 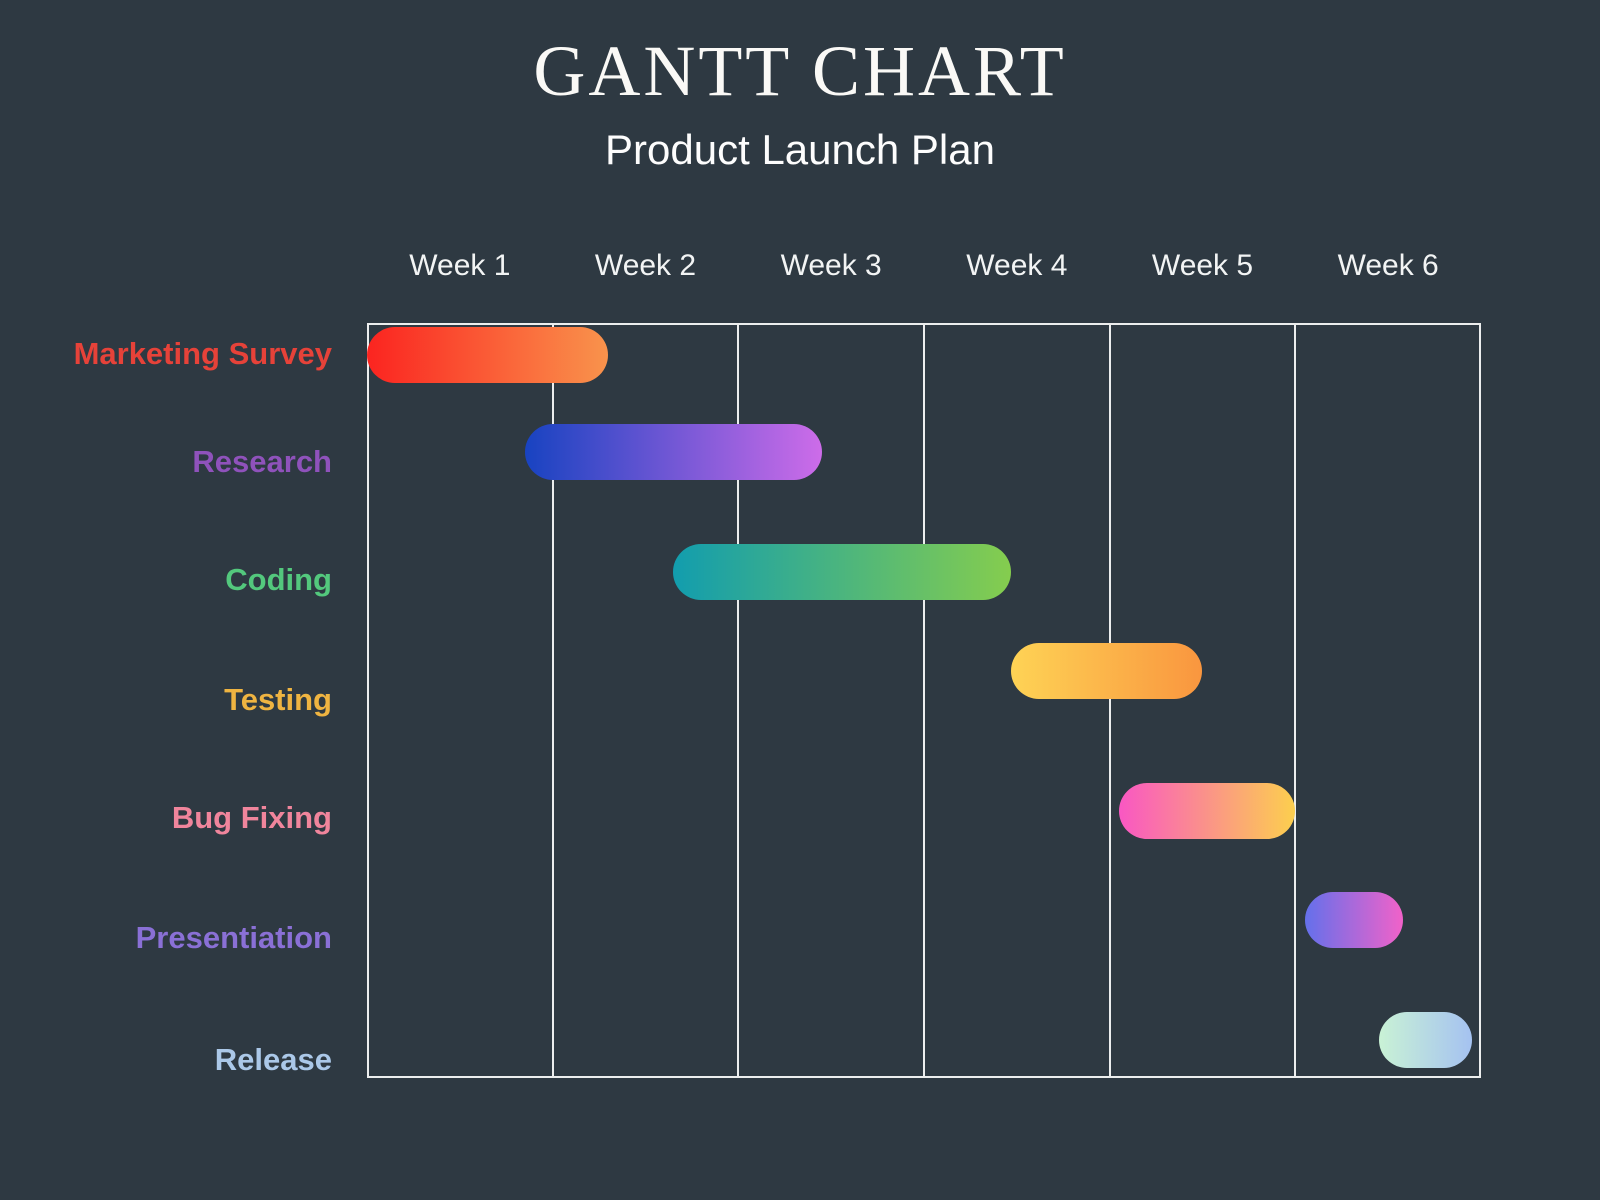 I want to click on week-axis-label-3: Week 3, so click(x=831, y=265).